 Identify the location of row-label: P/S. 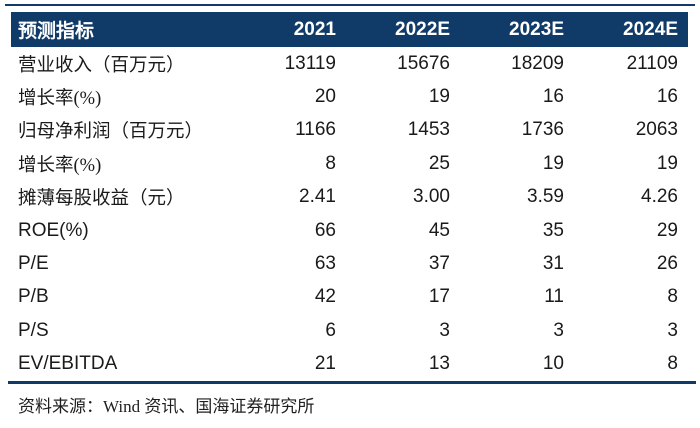
(33, 330).